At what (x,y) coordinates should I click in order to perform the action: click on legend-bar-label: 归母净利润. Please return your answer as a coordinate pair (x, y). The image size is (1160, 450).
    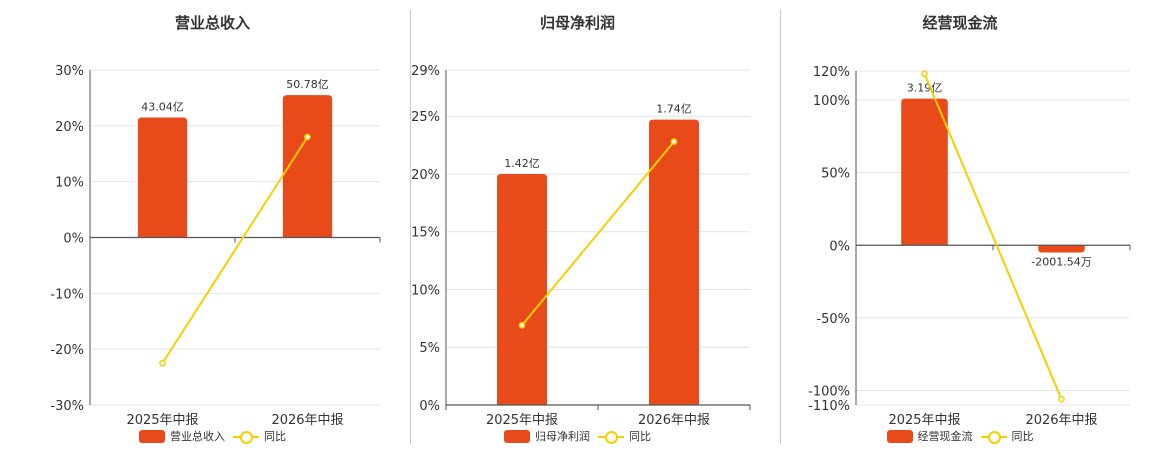
    Looking at the image, I should click on (562, 436).